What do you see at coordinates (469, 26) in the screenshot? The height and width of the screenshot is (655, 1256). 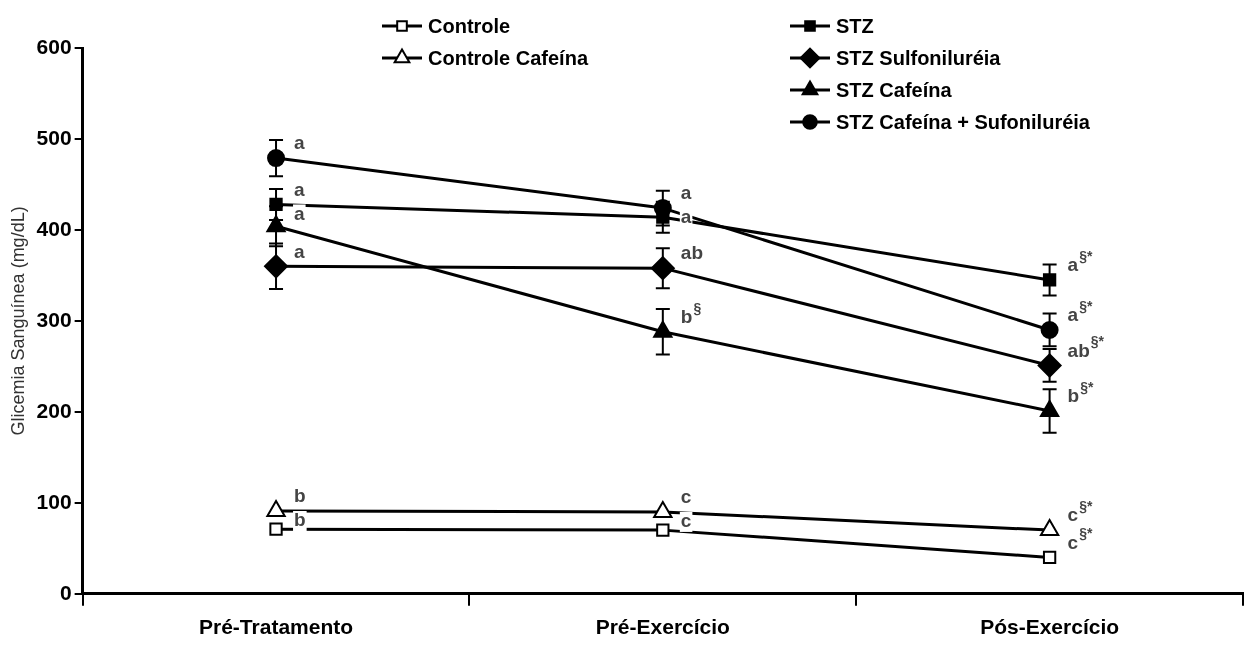 I see `legend-label: Controle` at bounding box center [469, 26].